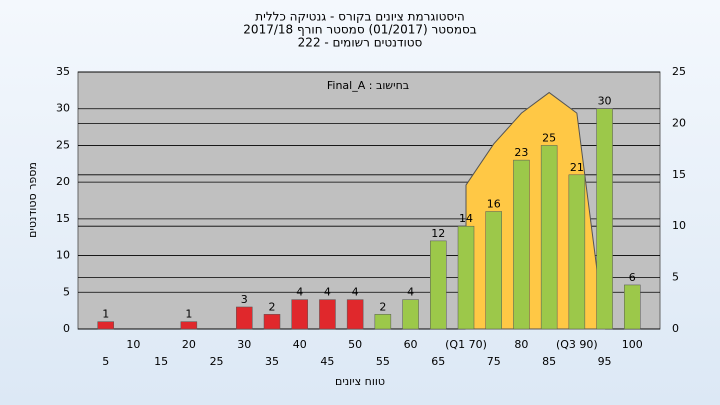 This screenshot has height=405, width=720. What do you see at coordinates (679, 122) in the screenshot?
I see `y2-tick-label: 20` at bounding box center [679, 122].